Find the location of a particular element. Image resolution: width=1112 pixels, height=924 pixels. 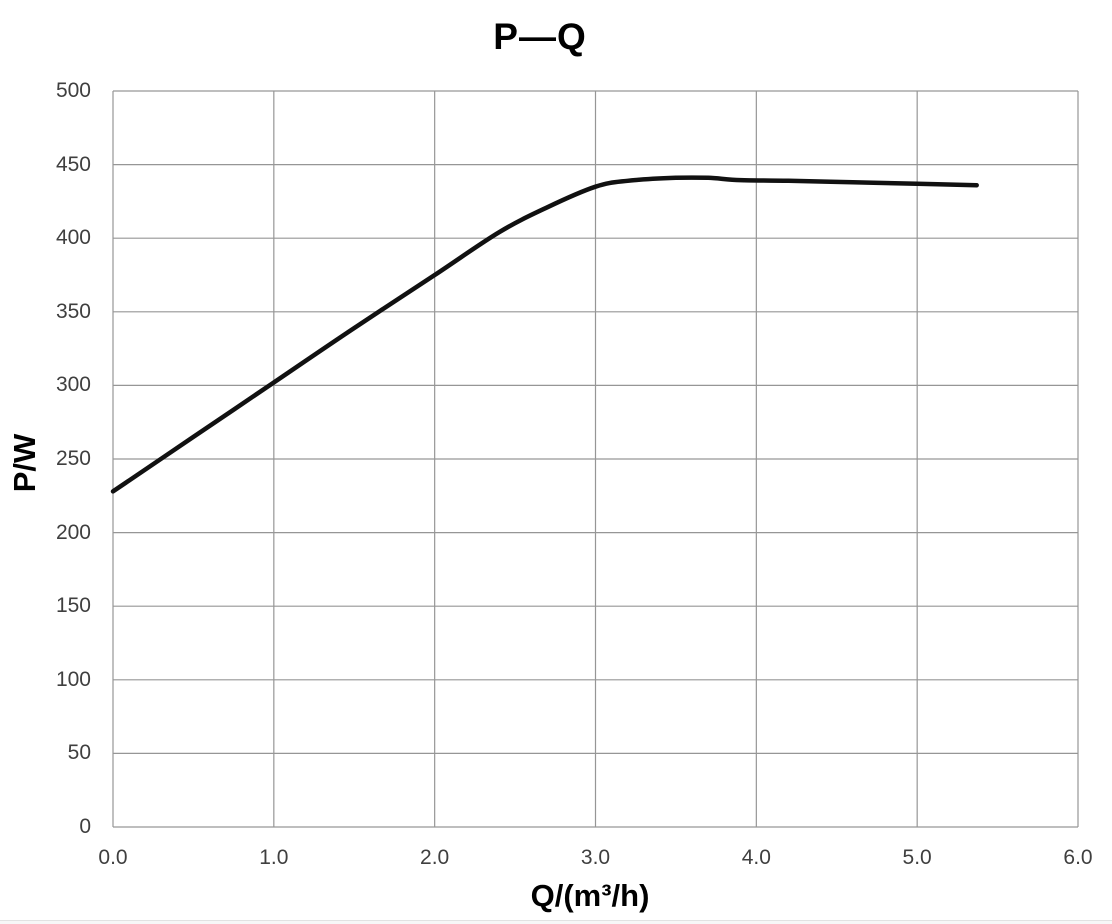

y-tick-label: 300 is located at coordinates (73, 385).